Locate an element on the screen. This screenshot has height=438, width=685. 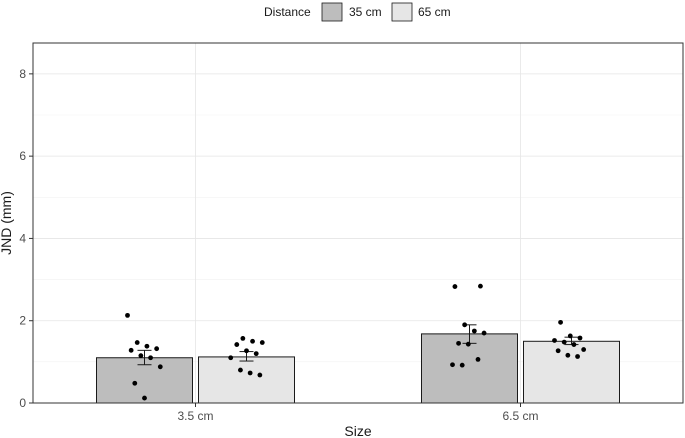
y-axis-title: JND (mm) is located at coordinates (7, 223).